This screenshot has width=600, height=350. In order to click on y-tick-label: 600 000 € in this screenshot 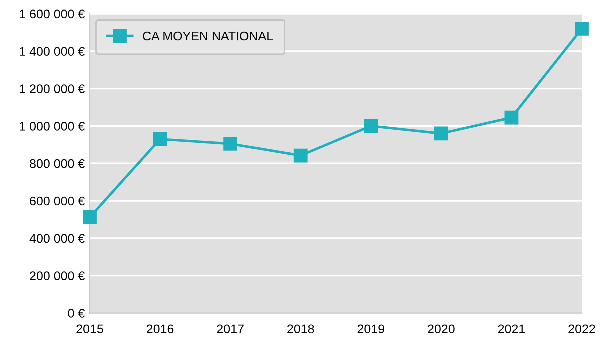, I will do `click(57, 201)`.